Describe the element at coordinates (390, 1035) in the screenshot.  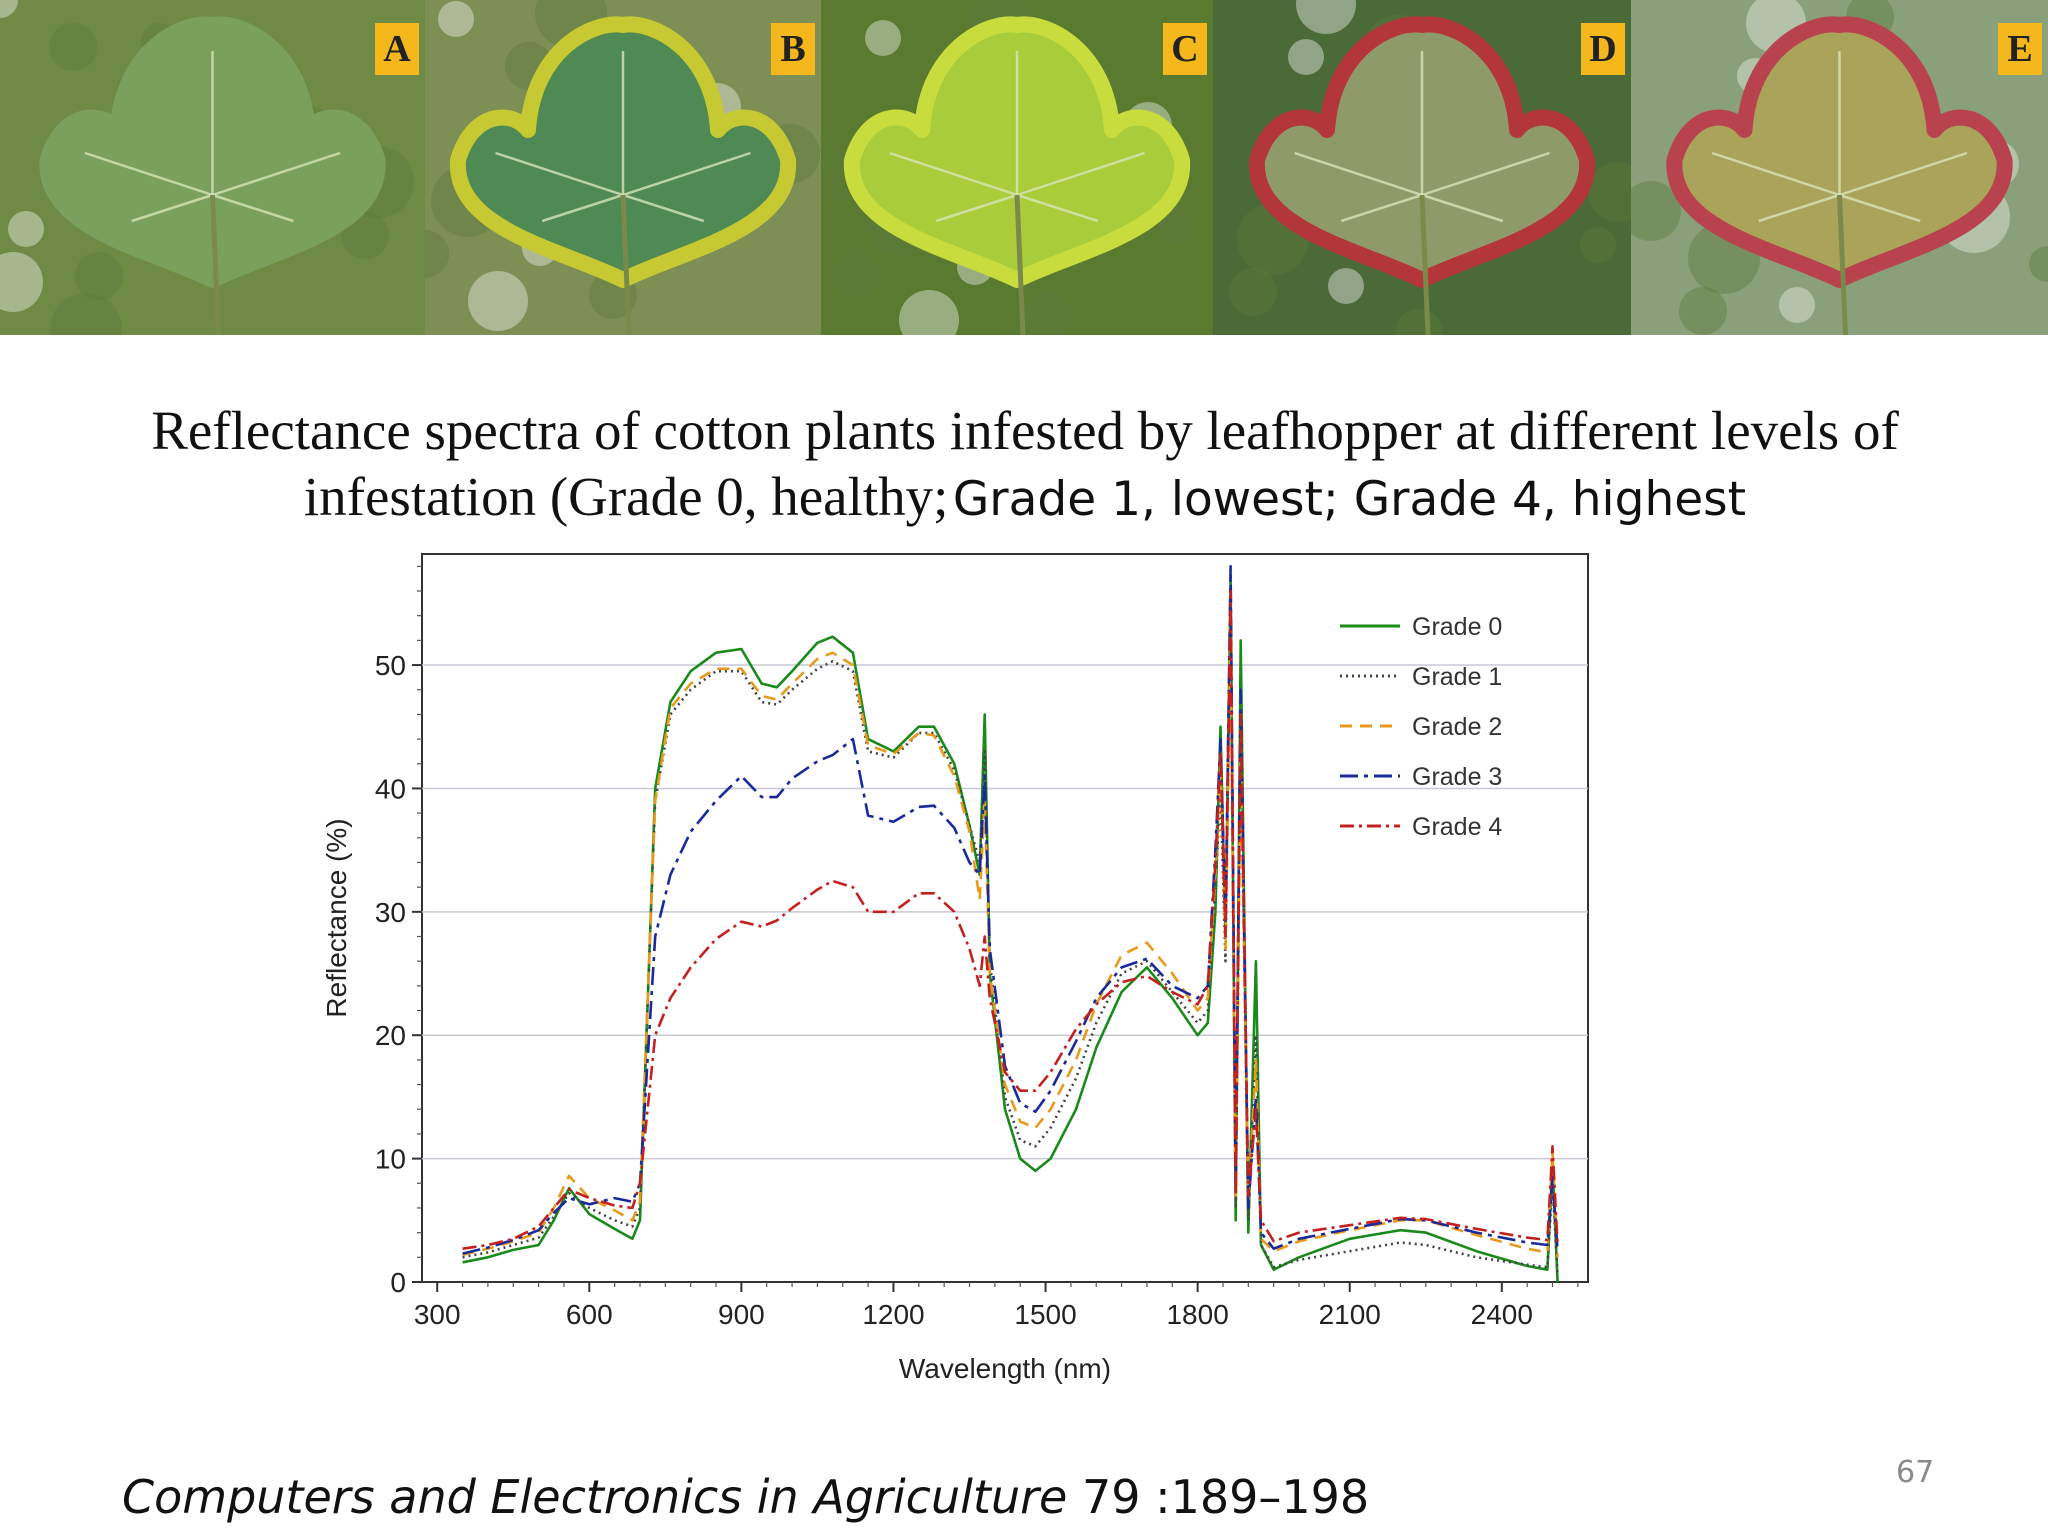
I see `y-tick-label: 20` at that location.